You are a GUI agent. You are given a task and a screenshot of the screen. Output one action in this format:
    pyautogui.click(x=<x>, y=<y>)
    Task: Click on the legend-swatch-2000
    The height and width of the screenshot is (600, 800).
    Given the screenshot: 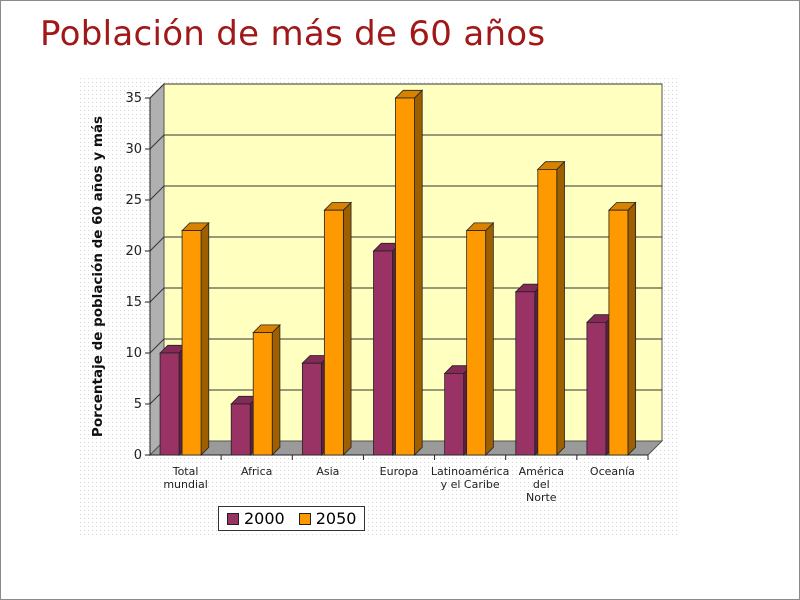 What is the action you would take?
    pyautogui.click(x=233, y=518)
    